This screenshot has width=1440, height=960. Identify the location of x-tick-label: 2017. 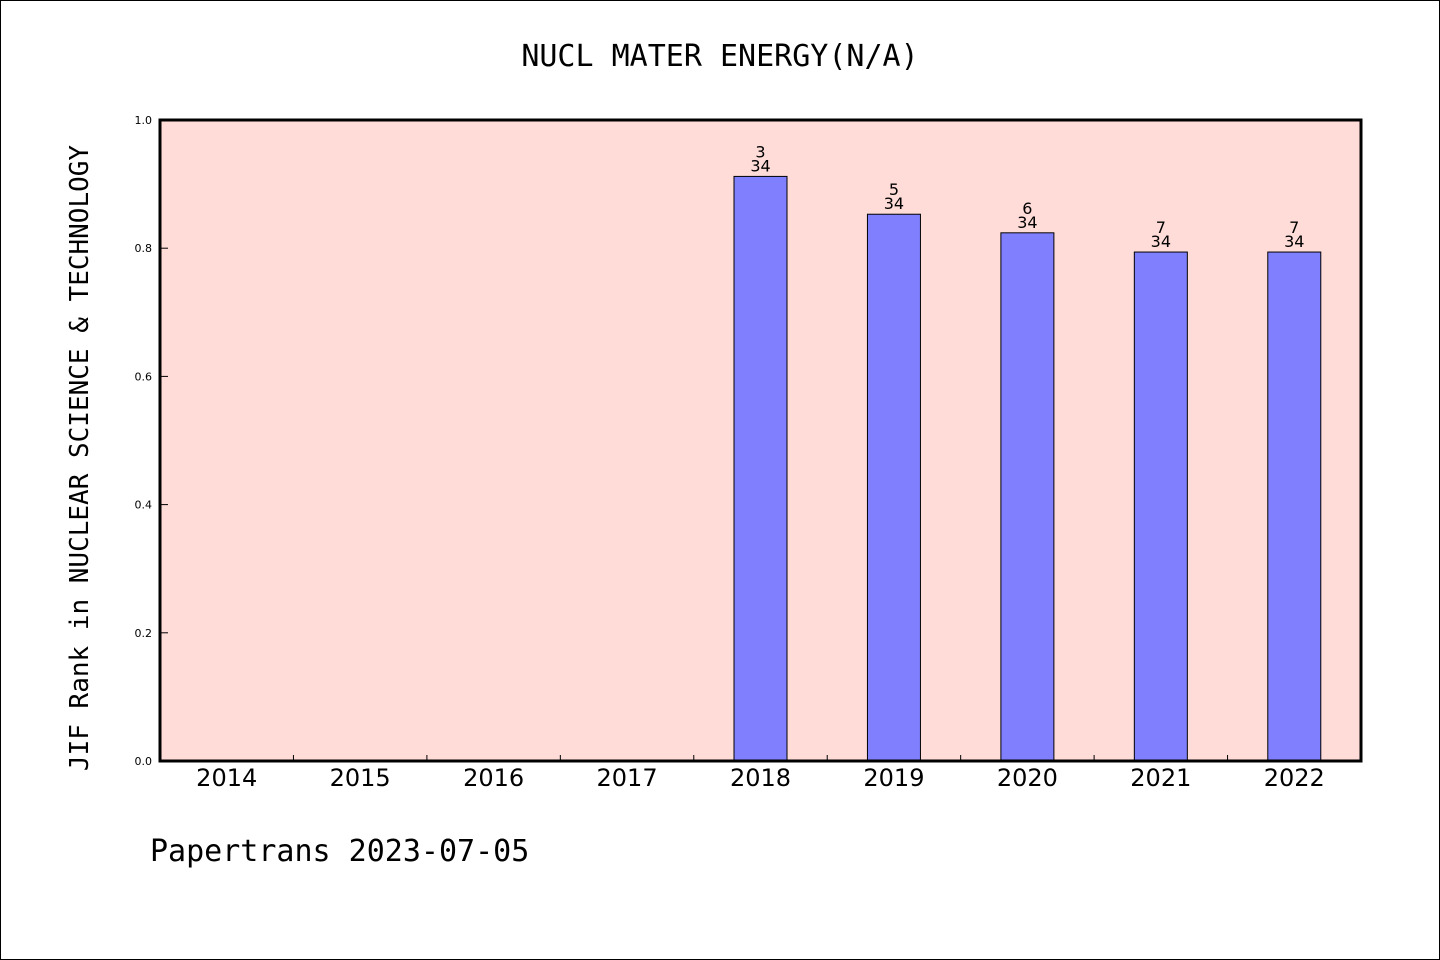
(627, 778).